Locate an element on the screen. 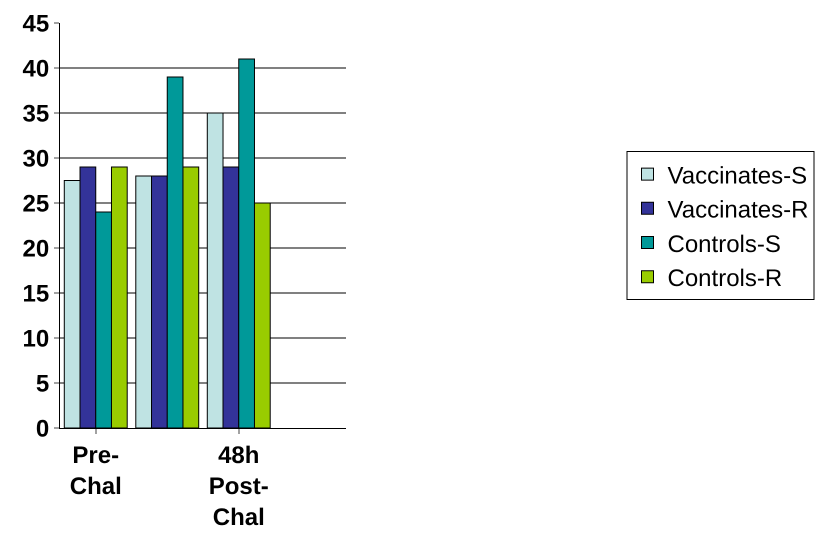 This screenshot has height=541, width=824. x-tick-label: 48h Post-Chal is located at coordinates (238, 487).